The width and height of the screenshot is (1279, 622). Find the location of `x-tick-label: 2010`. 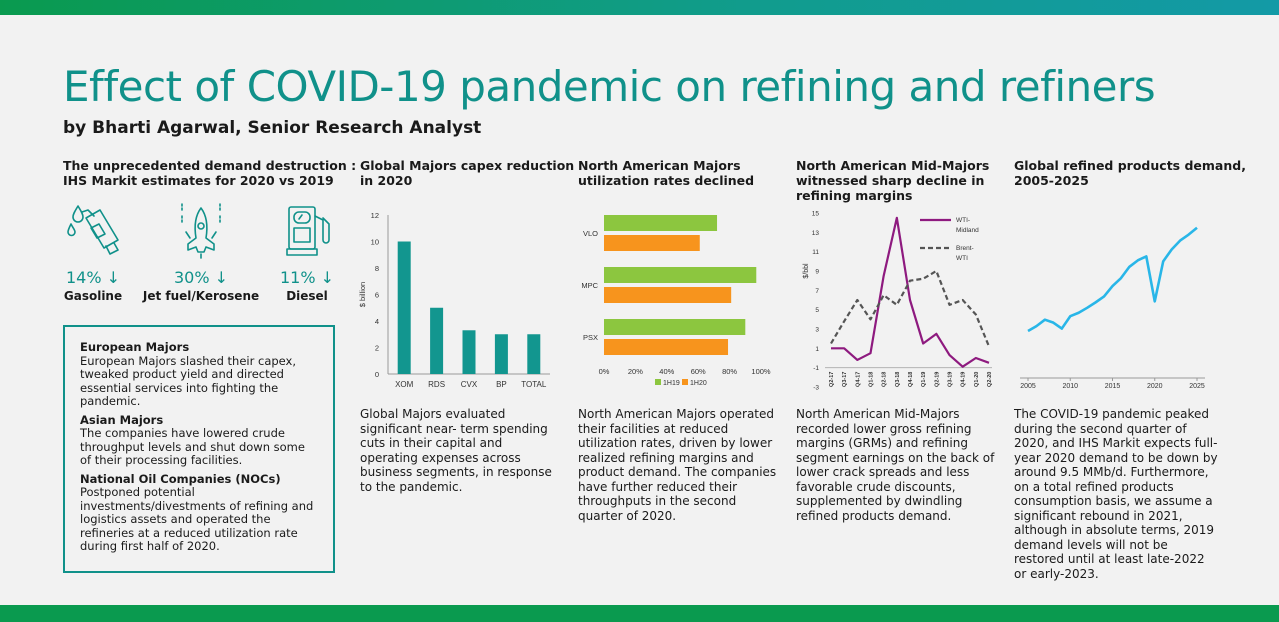

x-tick-label: 2010 is located at coordinates (1070, 386).